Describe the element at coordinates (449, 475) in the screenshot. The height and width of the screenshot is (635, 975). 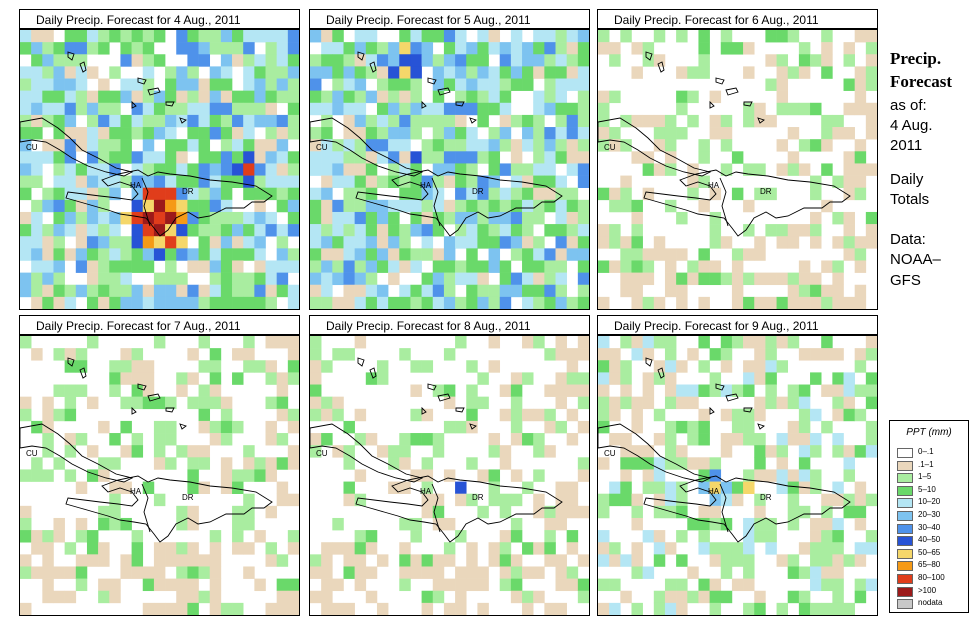
I see `precip-map: CU HA DR` at that location.